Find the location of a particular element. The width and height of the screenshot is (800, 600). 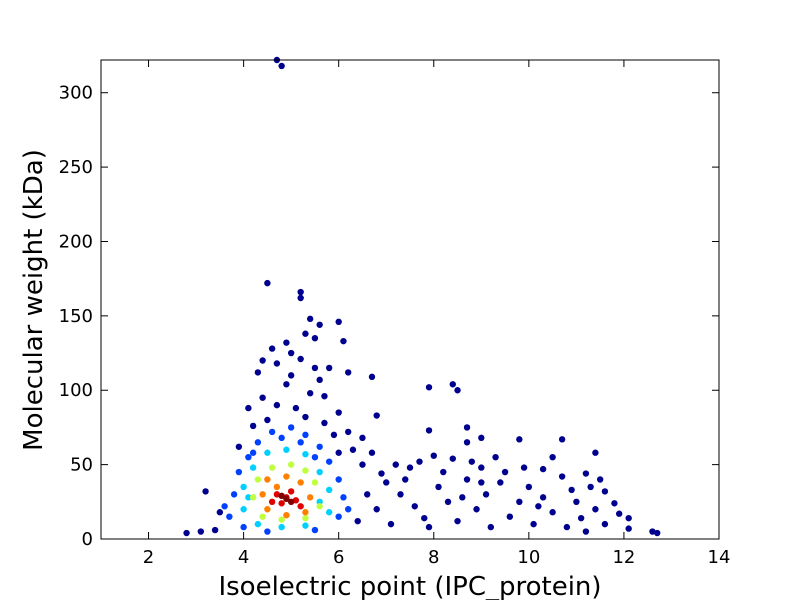

x-tick-label: 8 is located at coordinates (433, 557).